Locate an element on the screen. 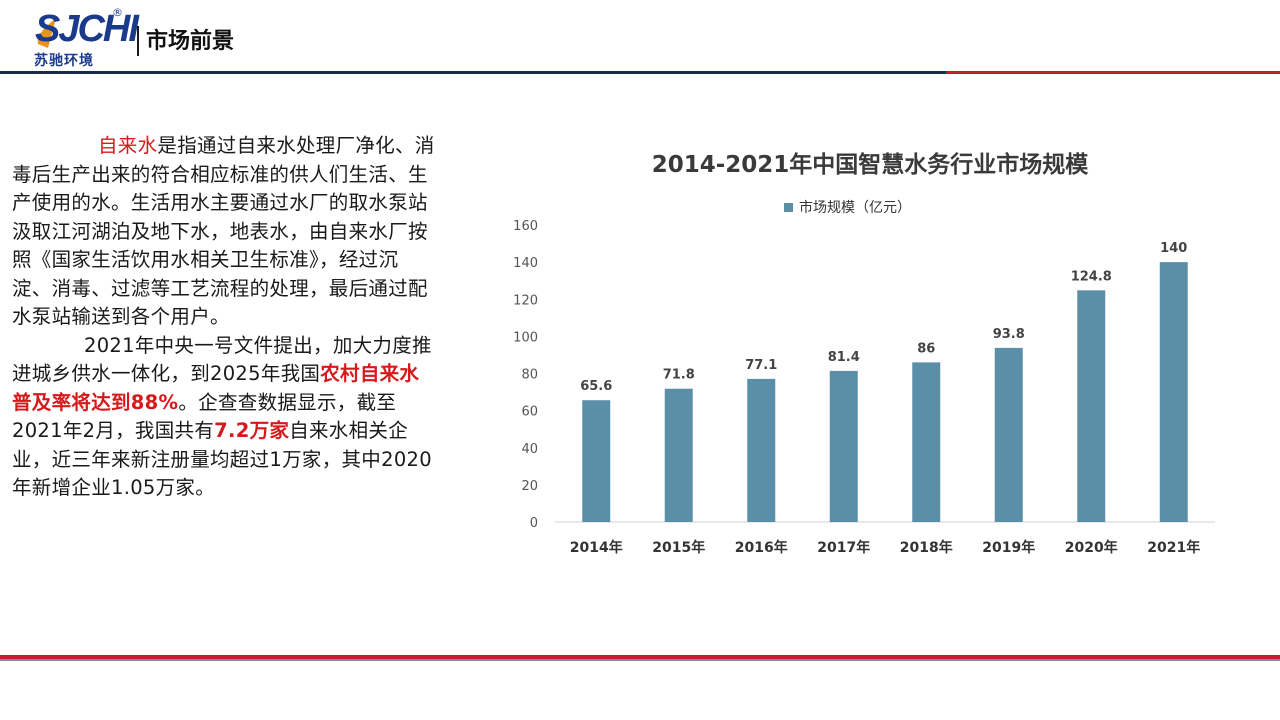  footer-rule-red is located at coordinates (640, 657).